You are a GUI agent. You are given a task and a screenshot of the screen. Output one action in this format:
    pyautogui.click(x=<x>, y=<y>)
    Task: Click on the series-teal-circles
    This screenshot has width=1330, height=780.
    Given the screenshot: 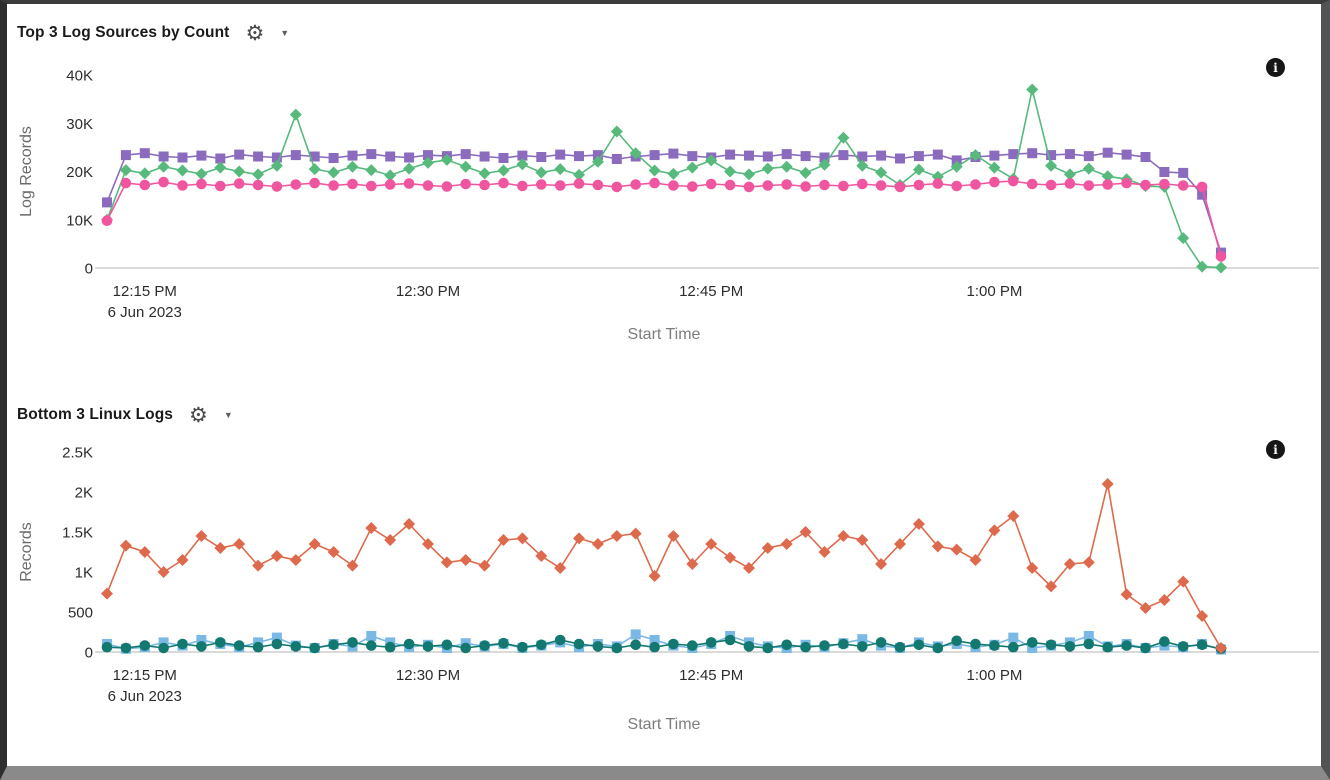 What is the action you would take?
    pyautogui.click(x=664, y=644)
    